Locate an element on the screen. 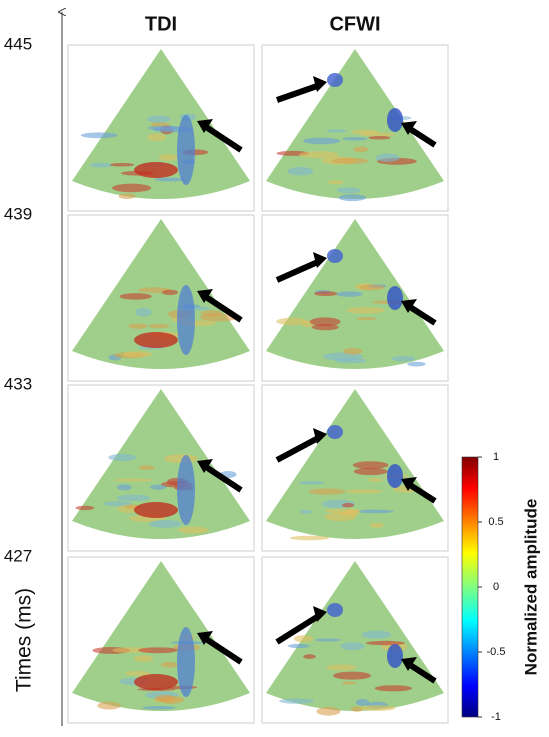 This screenshot has height=737, width=549. time-tick-label: 427 is located at coordinates (18, 555).